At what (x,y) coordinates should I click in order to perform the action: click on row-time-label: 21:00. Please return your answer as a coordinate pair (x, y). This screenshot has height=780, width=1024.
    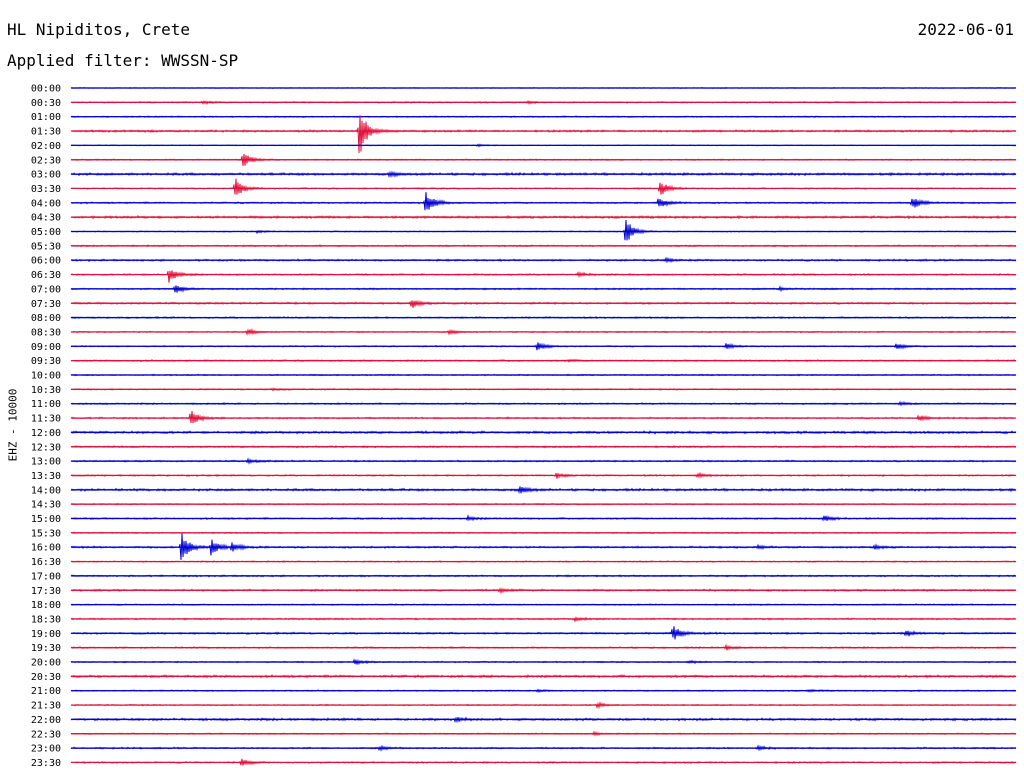
    Looking at the image, I should click on (46, 691).